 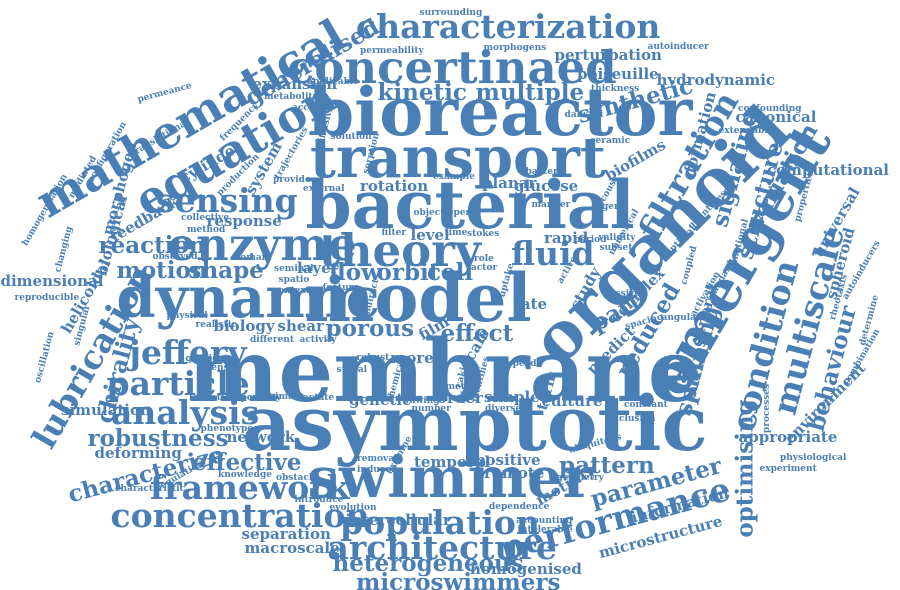 What do you see at coordinates (138, 452) in the screenshot?
I see `word-deforming: deforming` at bounding box center [138, 452].